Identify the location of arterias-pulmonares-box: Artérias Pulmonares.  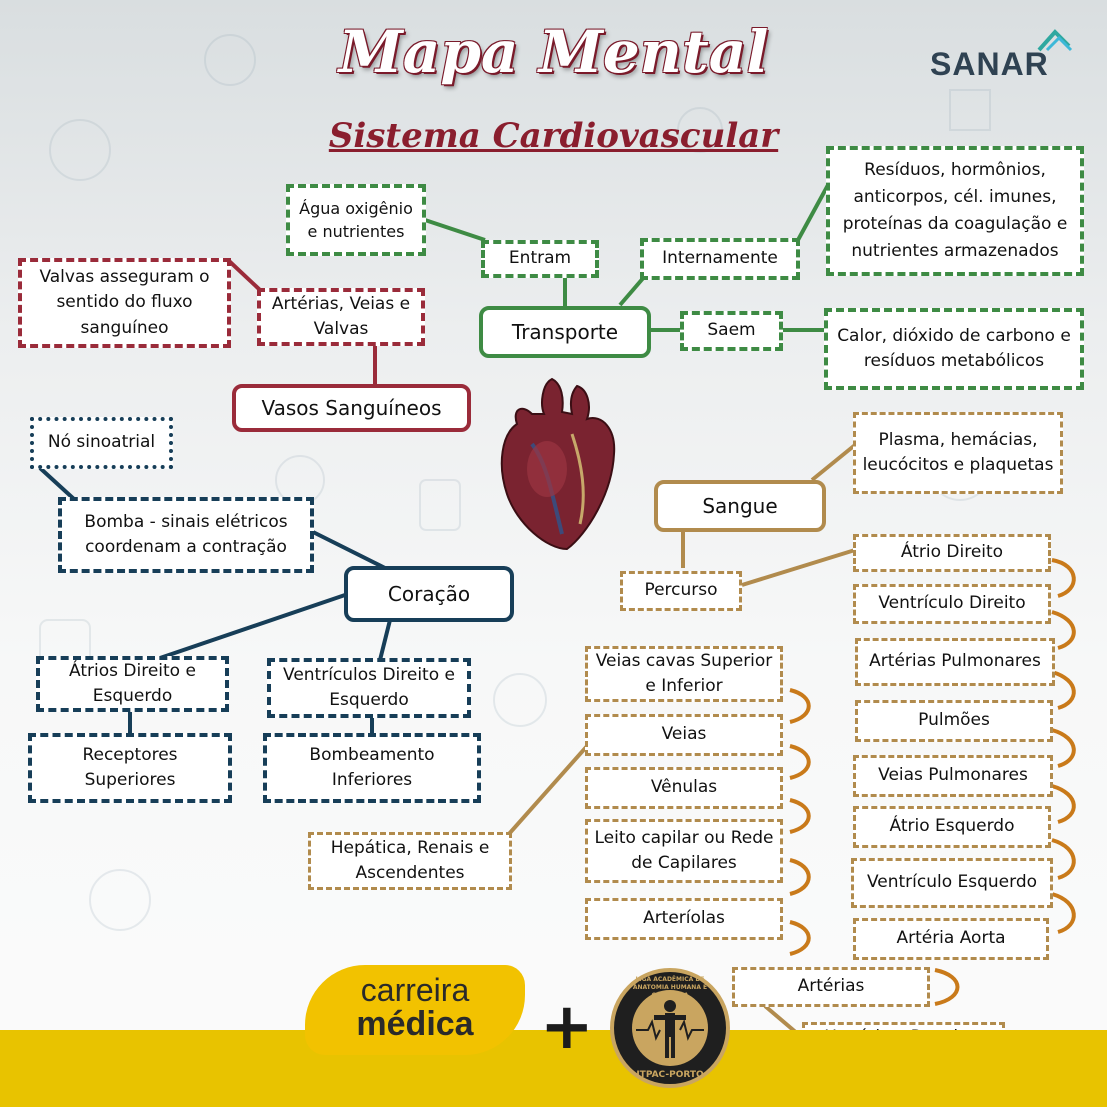
(955, 662).